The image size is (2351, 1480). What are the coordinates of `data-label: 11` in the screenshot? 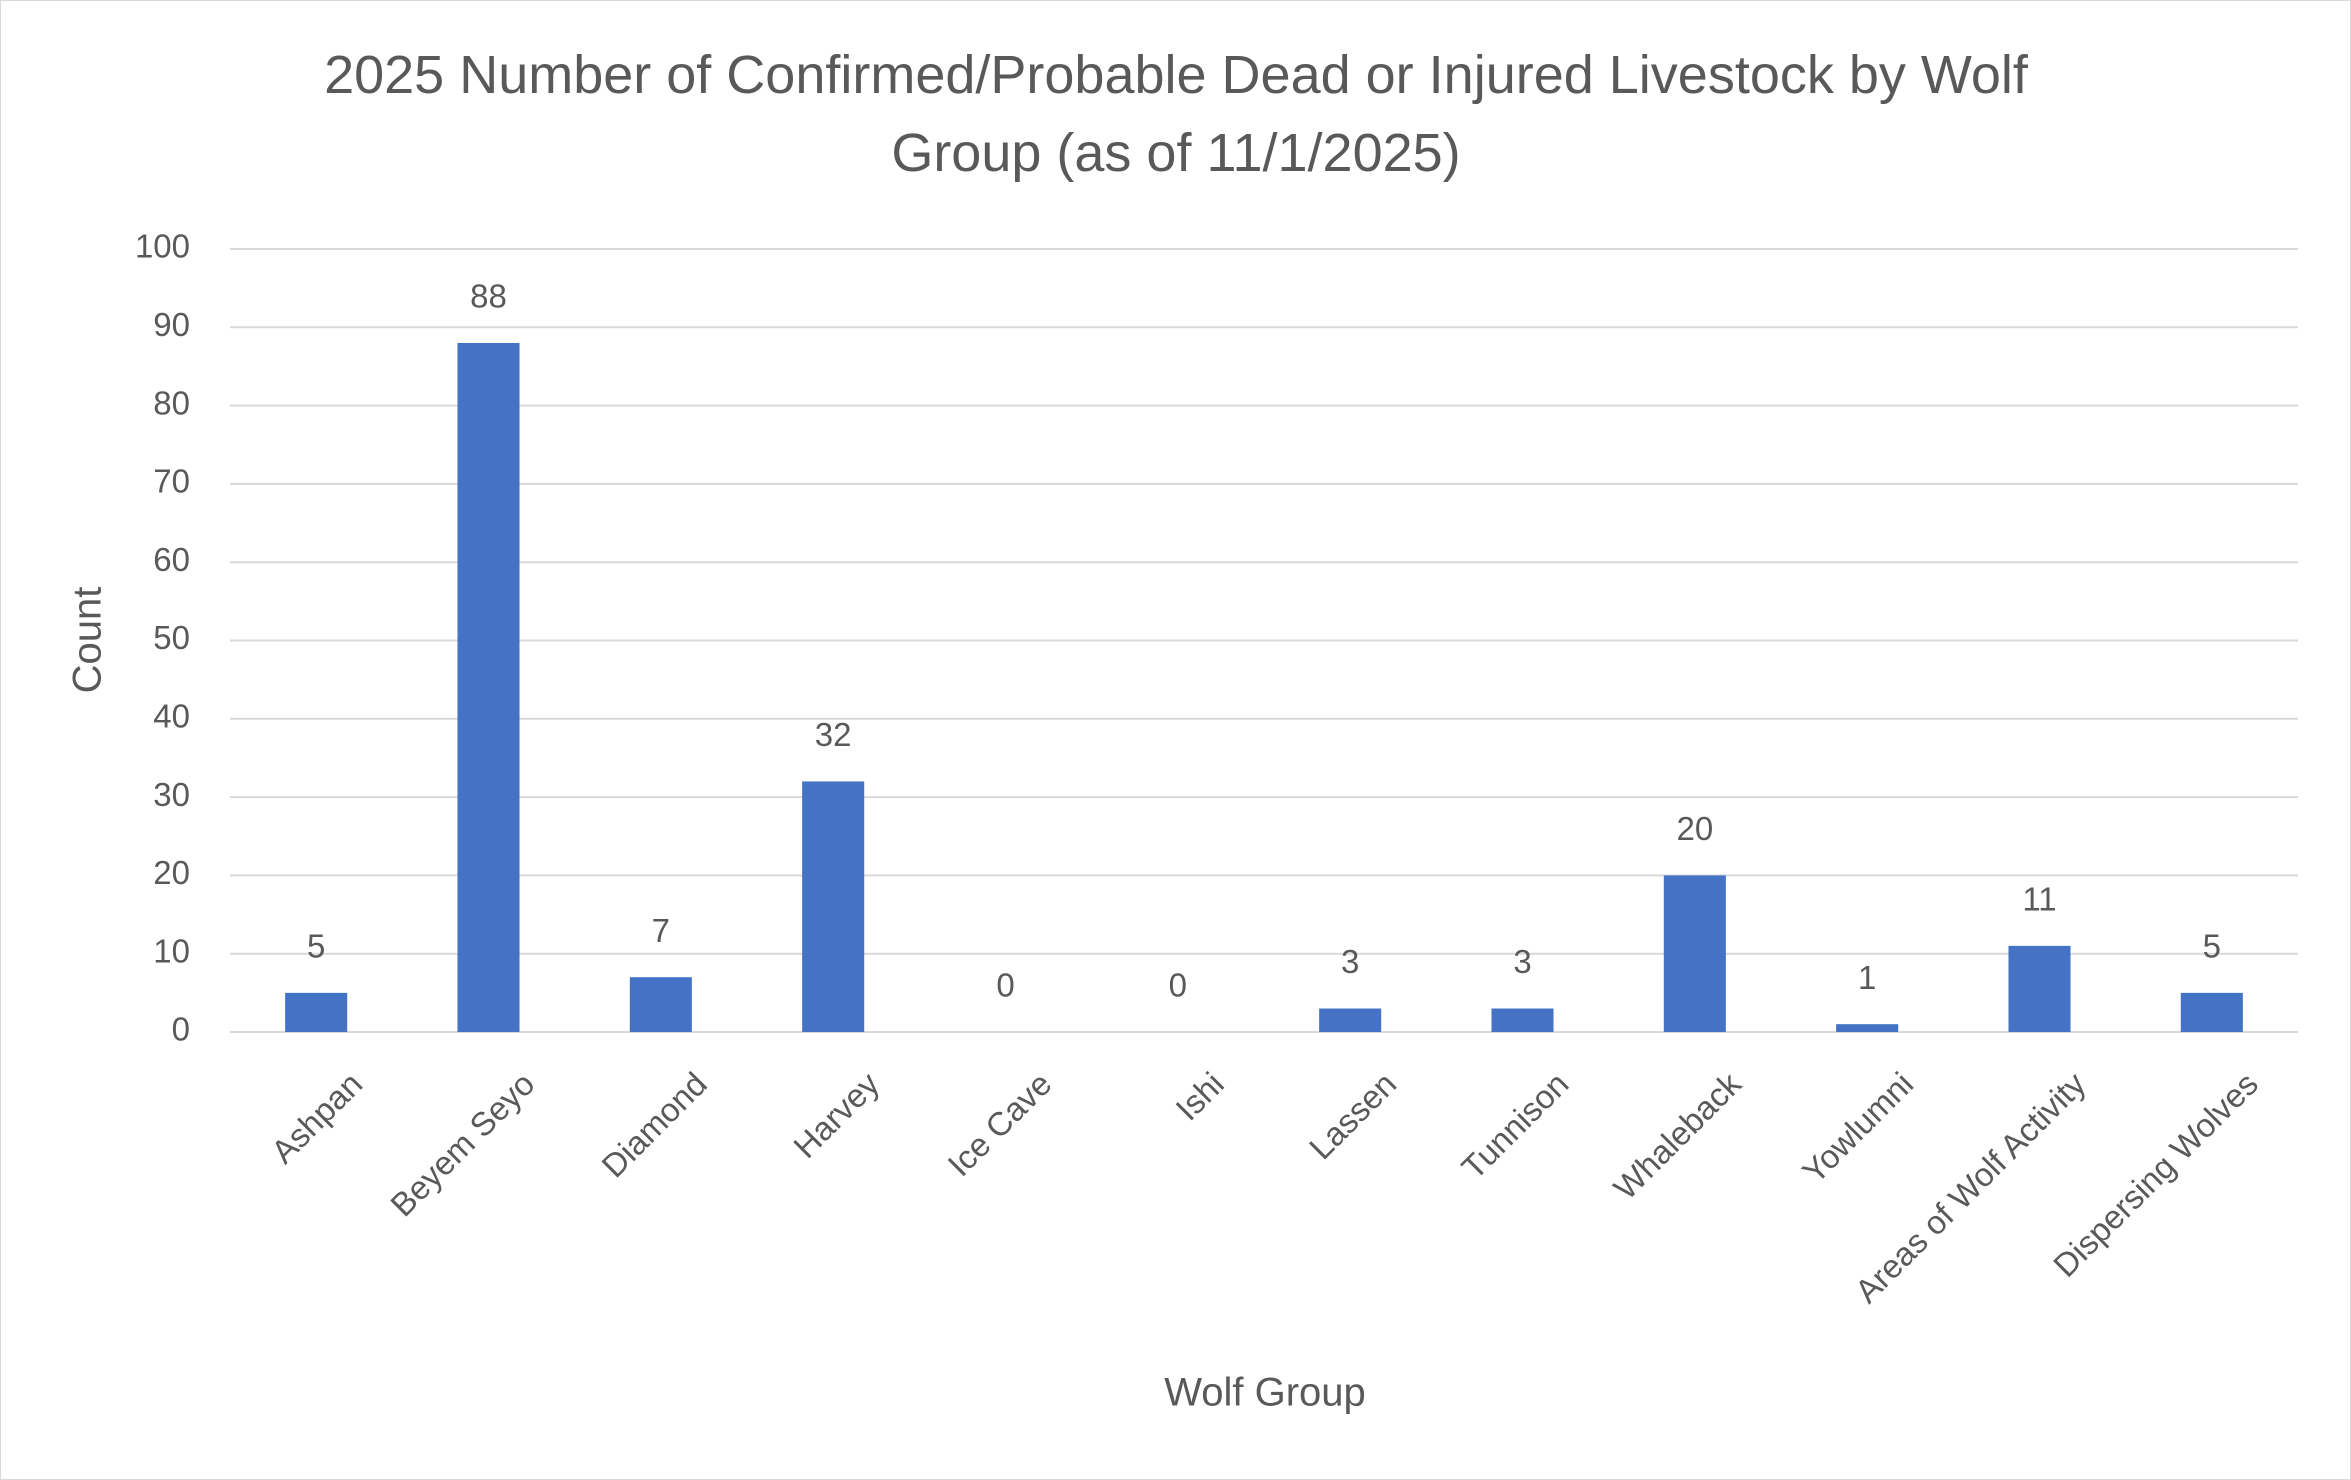 It's located at (2039, 899).